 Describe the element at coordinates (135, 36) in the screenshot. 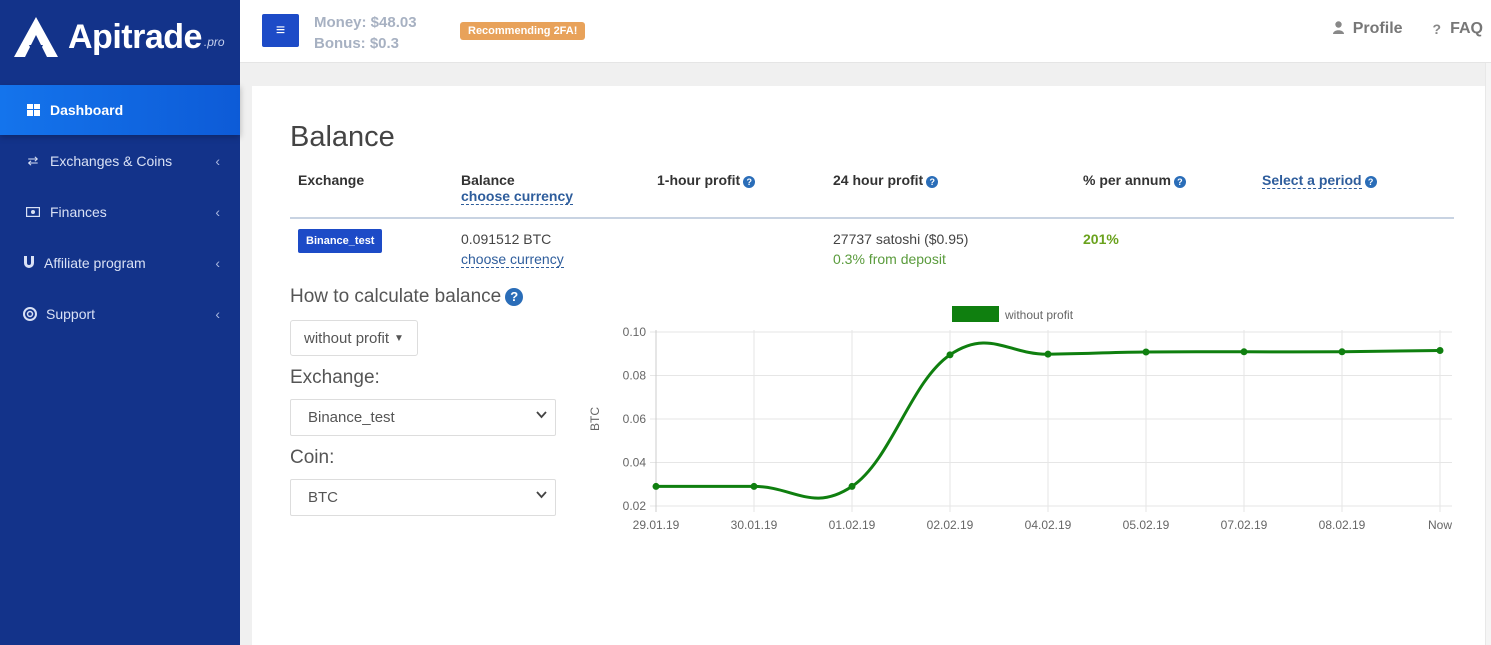

I see `brand-name: Apitrade` at that location.